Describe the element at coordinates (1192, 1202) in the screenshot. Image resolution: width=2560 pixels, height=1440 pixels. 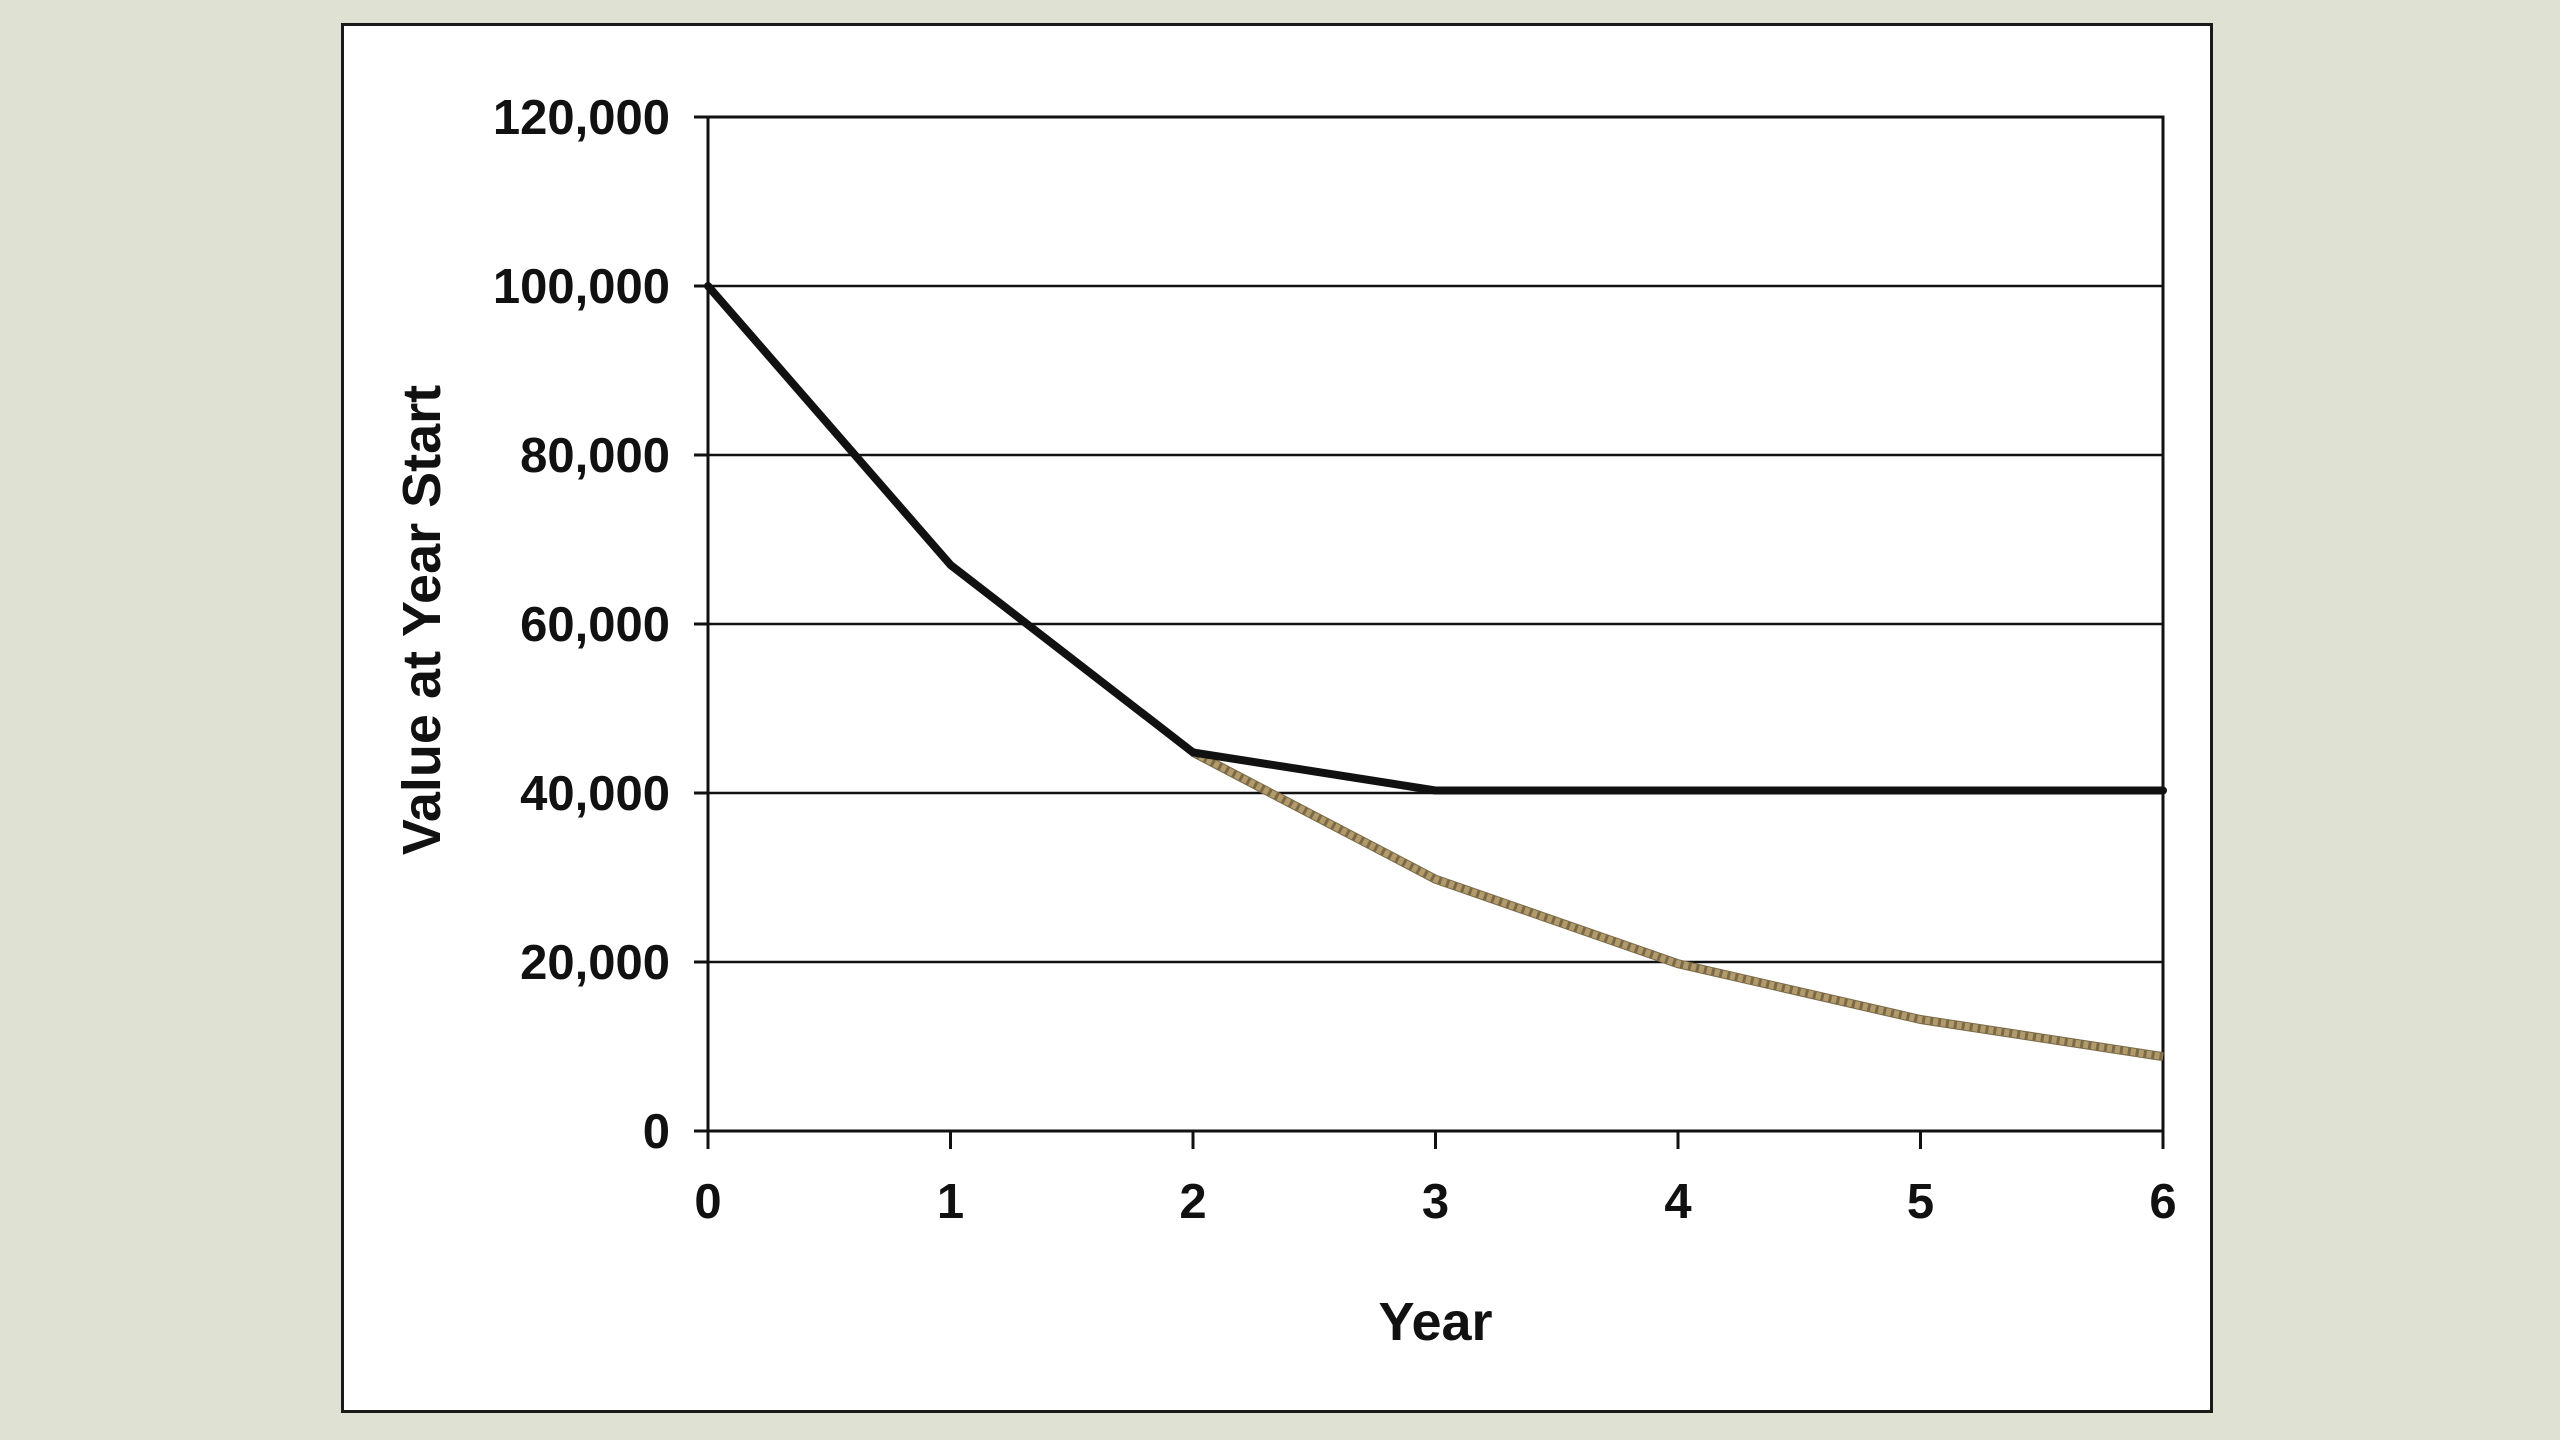
I see `x-tick-label: 2` at that location.